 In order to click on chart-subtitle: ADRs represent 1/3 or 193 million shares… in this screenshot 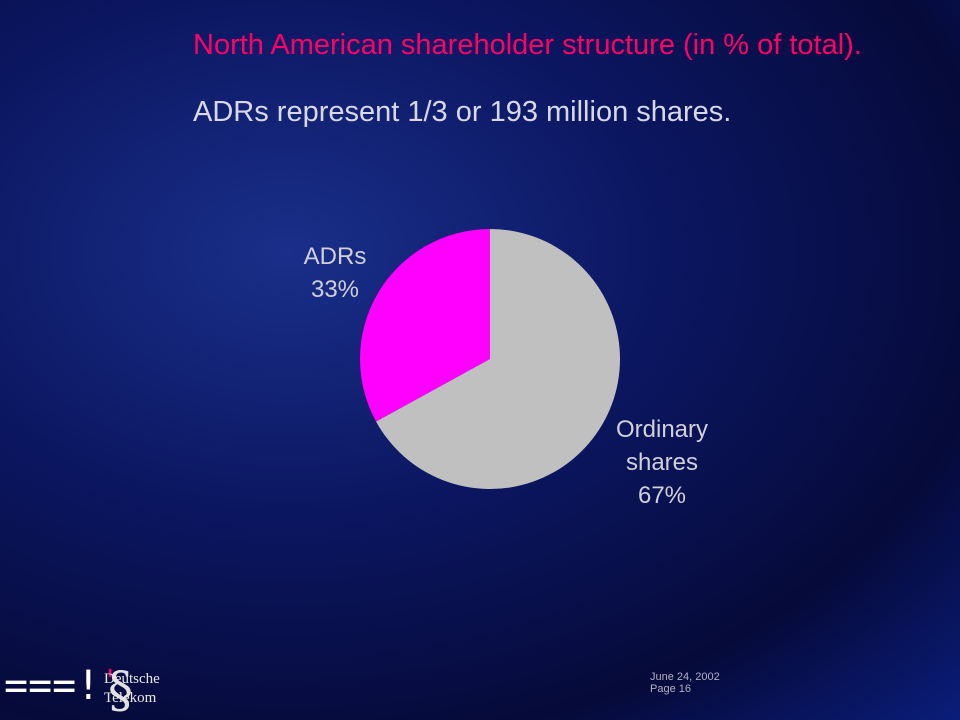, I will do `click(462, 112)`.